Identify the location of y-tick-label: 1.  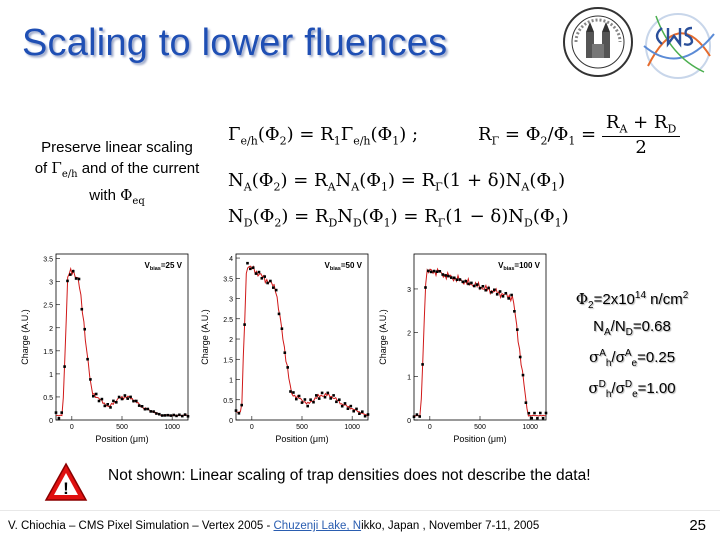
(409, 377).